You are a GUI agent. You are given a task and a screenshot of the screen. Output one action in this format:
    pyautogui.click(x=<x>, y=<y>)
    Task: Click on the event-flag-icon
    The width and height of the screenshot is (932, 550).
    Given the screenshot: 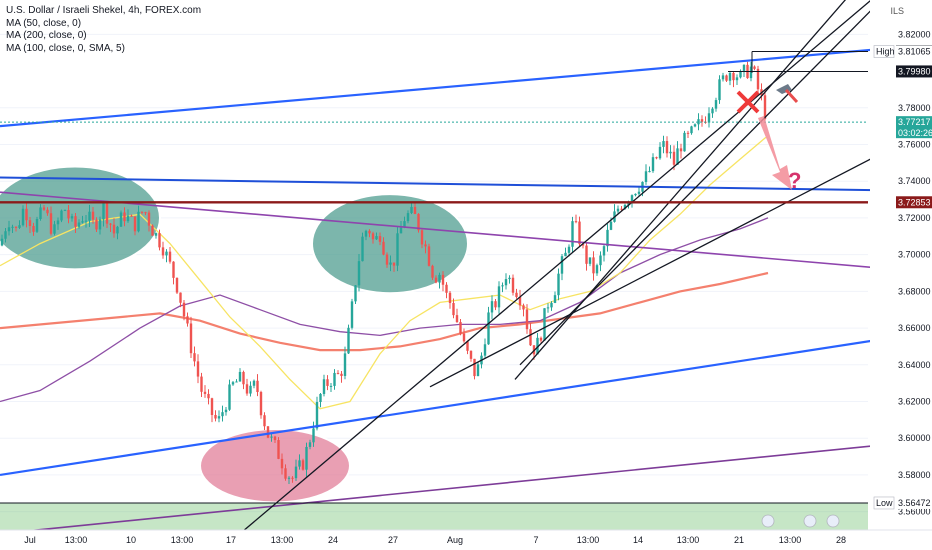 What is the action you would take?
    pyautogui.click(x=768, y=521)
    